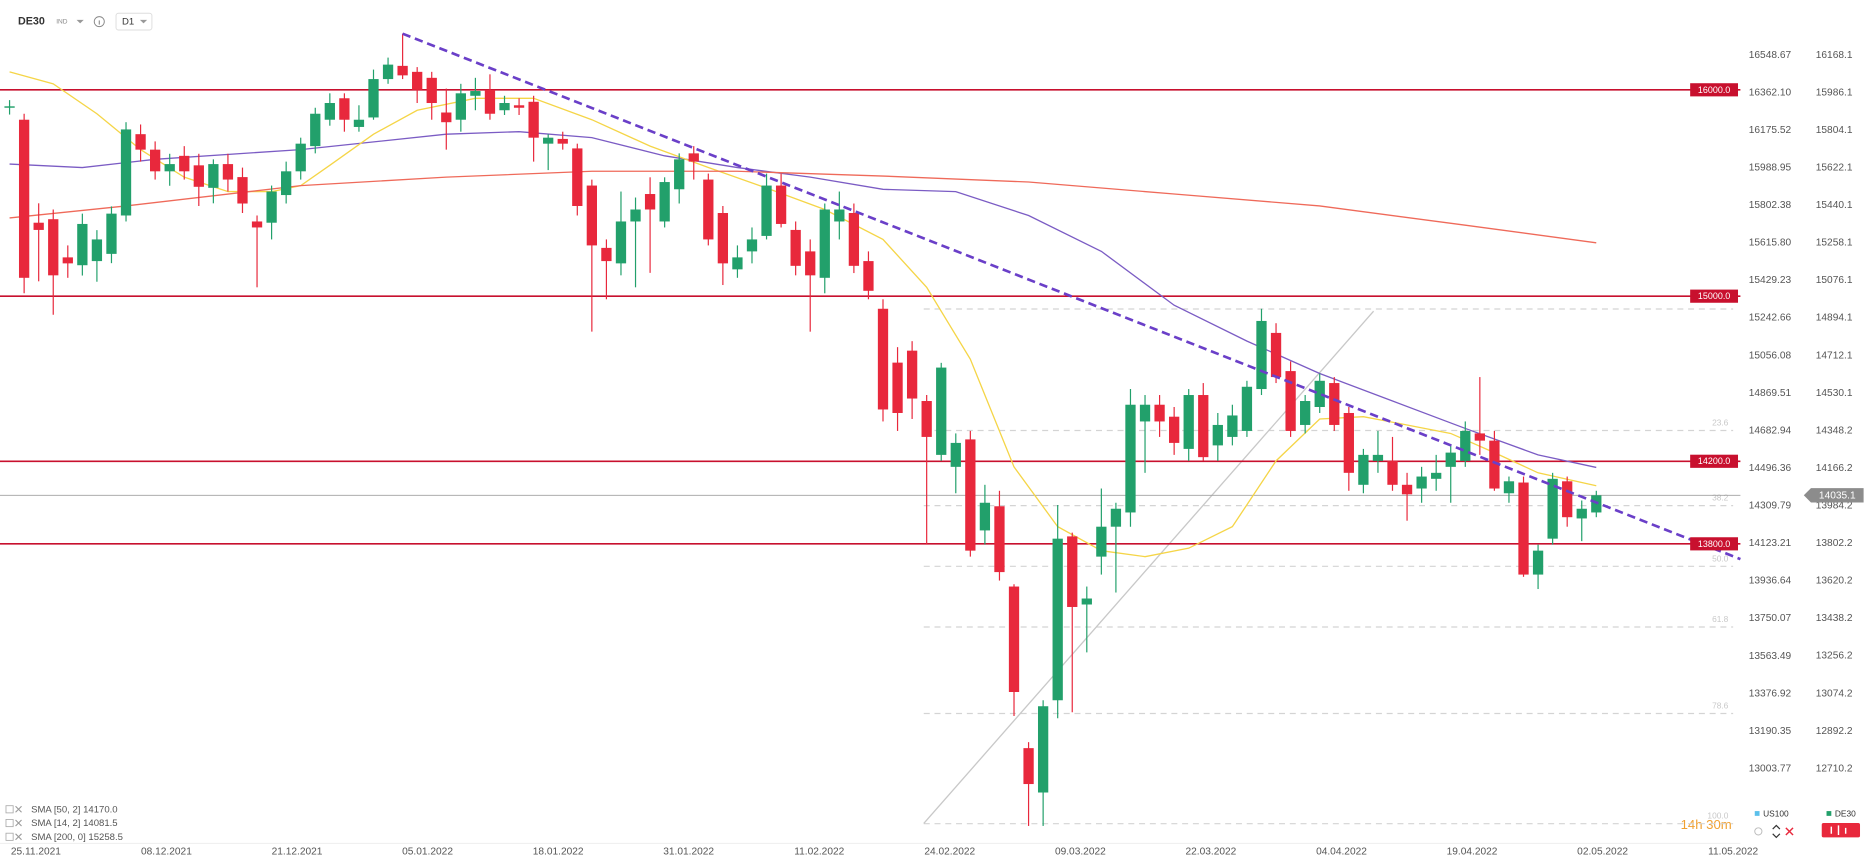  Describe the element at coordinates (62, 21) in the screenshot. I see `instrument-type: IND` at that location.